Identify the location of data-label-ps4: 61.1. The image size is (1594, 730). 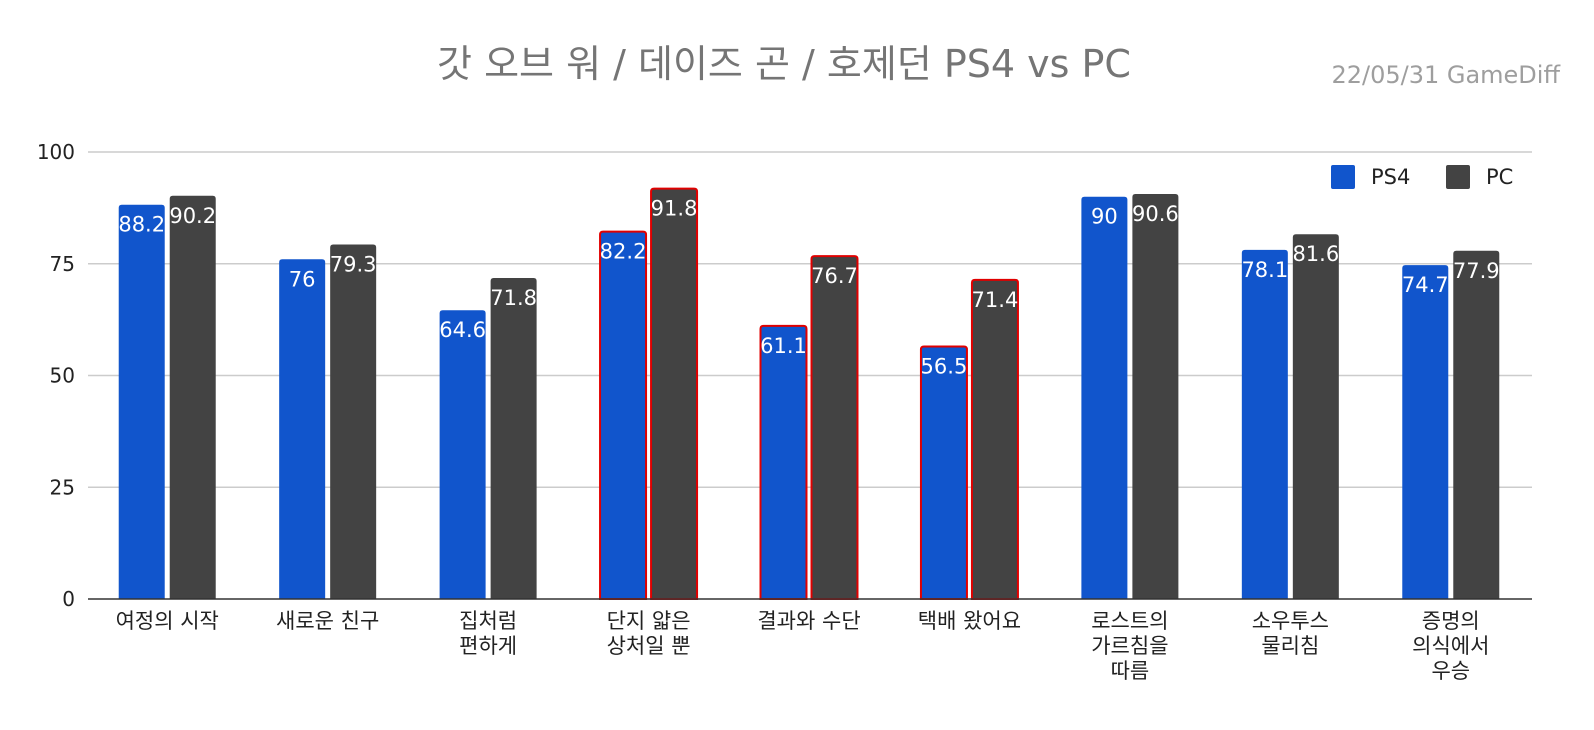
(783, 346).